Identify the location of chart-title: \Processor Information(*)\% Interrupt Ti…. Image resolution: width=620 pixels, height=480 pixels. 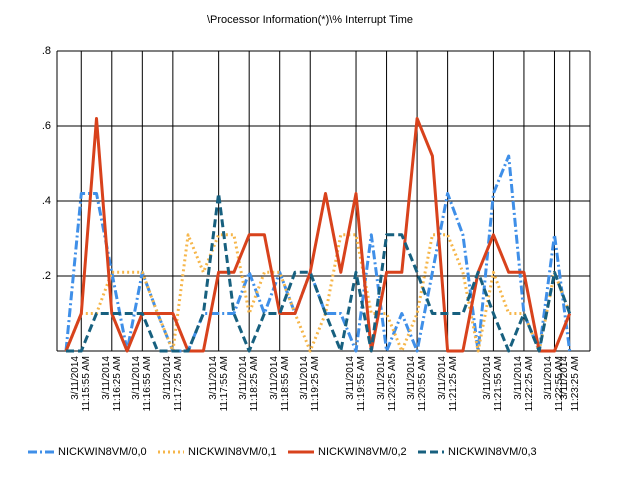
(310, 20).